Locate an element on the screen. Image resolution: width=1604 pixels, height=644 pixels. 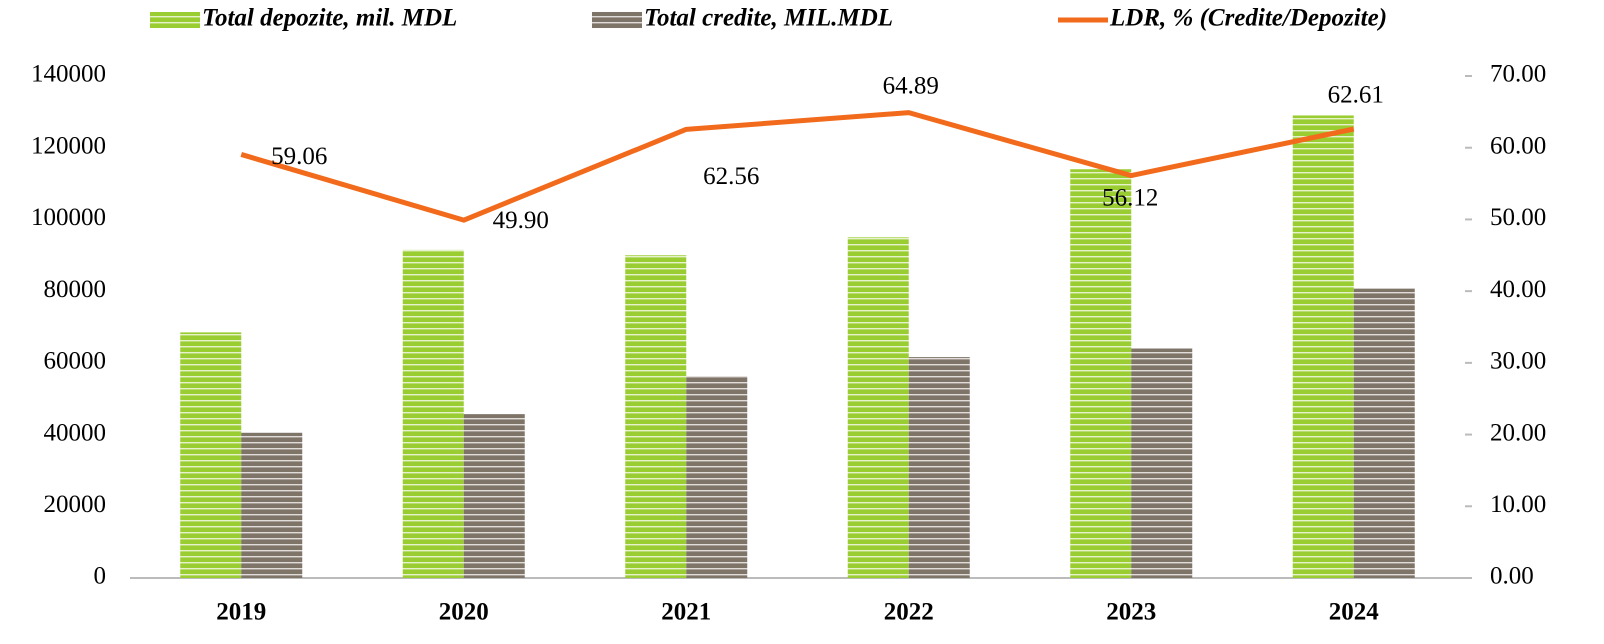
x-tick-label: 2020 is located at coordinates (464, 612).